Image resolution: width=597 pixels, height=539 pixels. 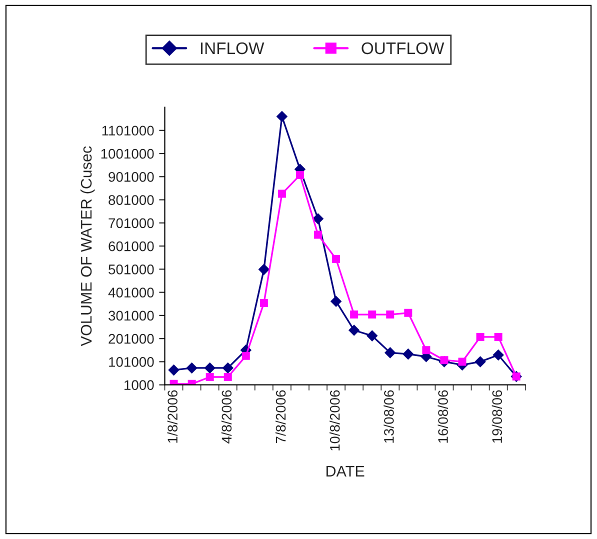 I want to click on y-tick-label: 1001000, so click(x=127, y=153).